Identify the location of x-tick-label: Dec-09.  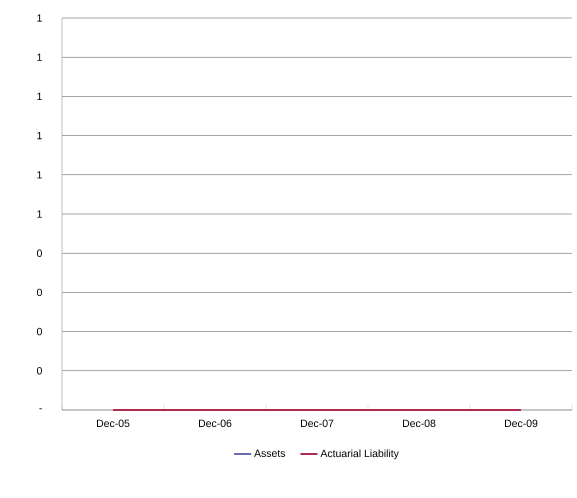
(521, 424).